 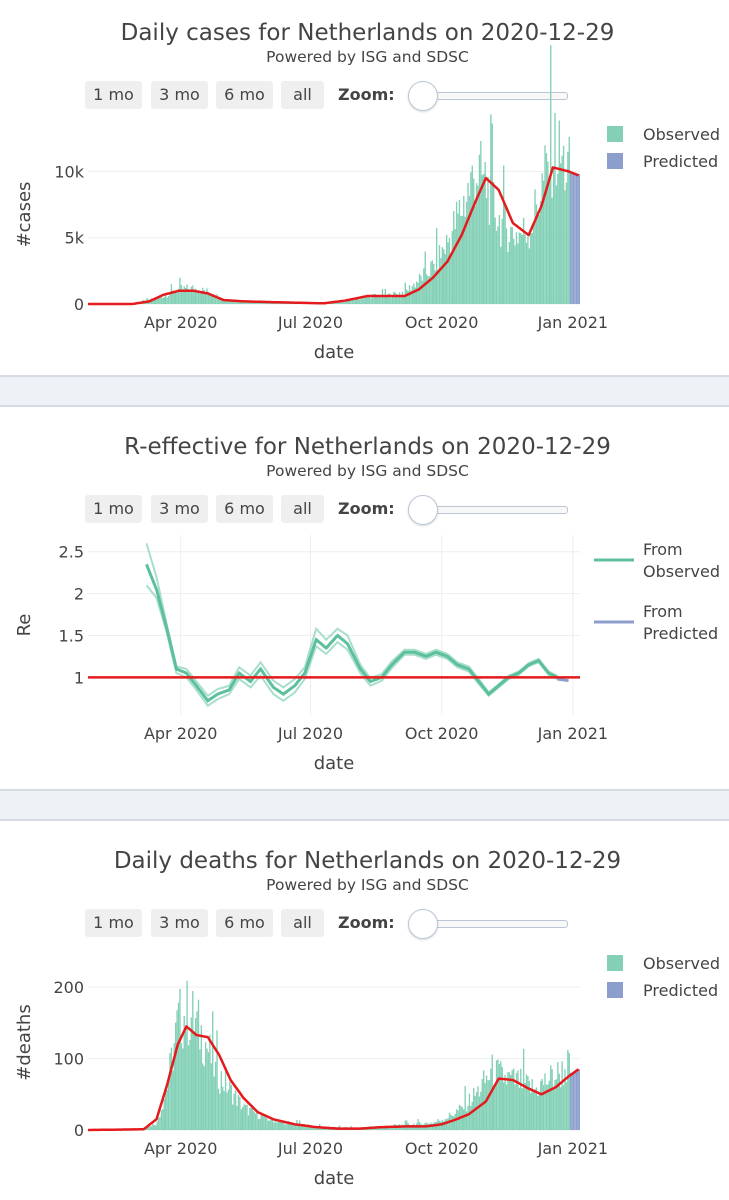 What do you see at coordinates (351, 633) in the screenshot?
I see `observed-line` at bounding box center [351, 633].